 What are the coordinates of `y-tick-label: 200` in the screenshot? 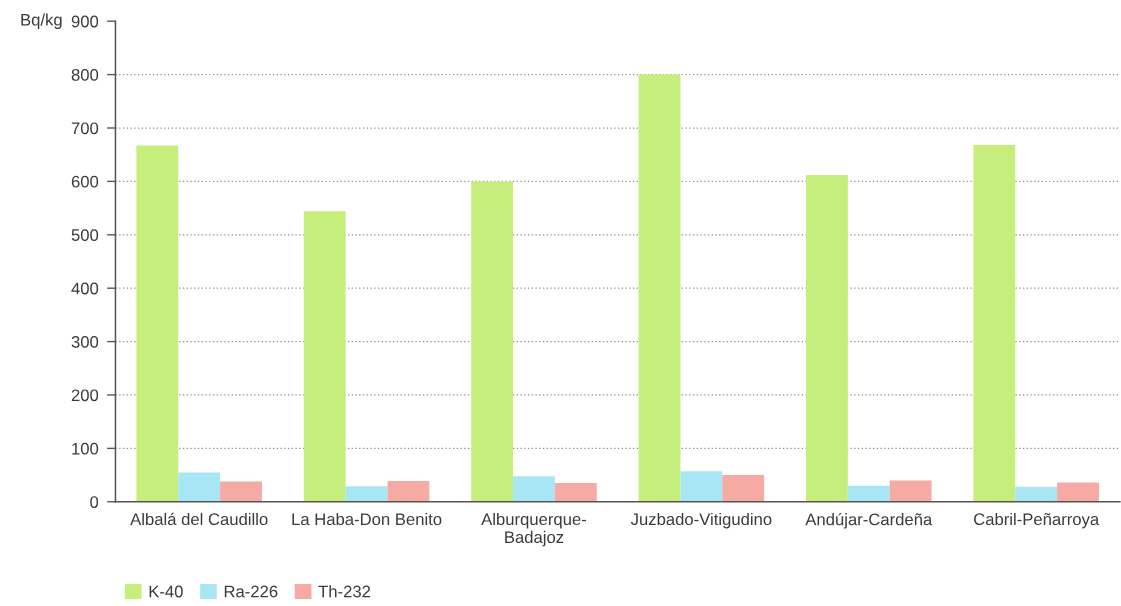 It's located at (85, 395).